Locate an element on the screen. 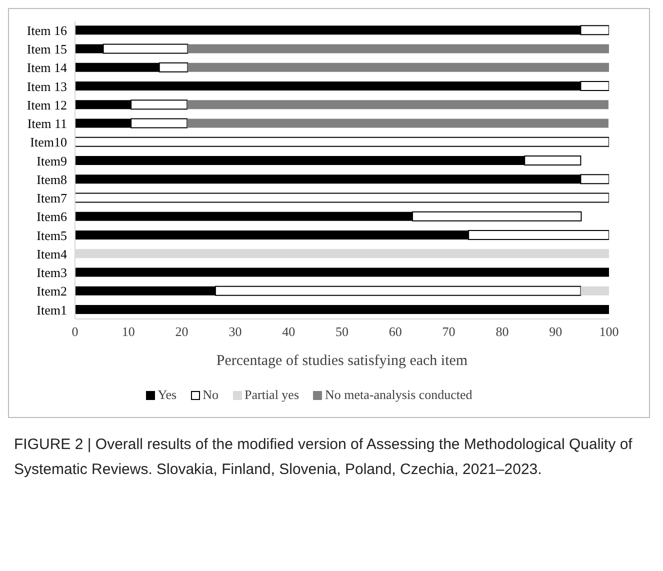 Image resolution: width=663 pixels, height=571 pixels. x-tick-label: 100 is located at coordinates (609, 332).